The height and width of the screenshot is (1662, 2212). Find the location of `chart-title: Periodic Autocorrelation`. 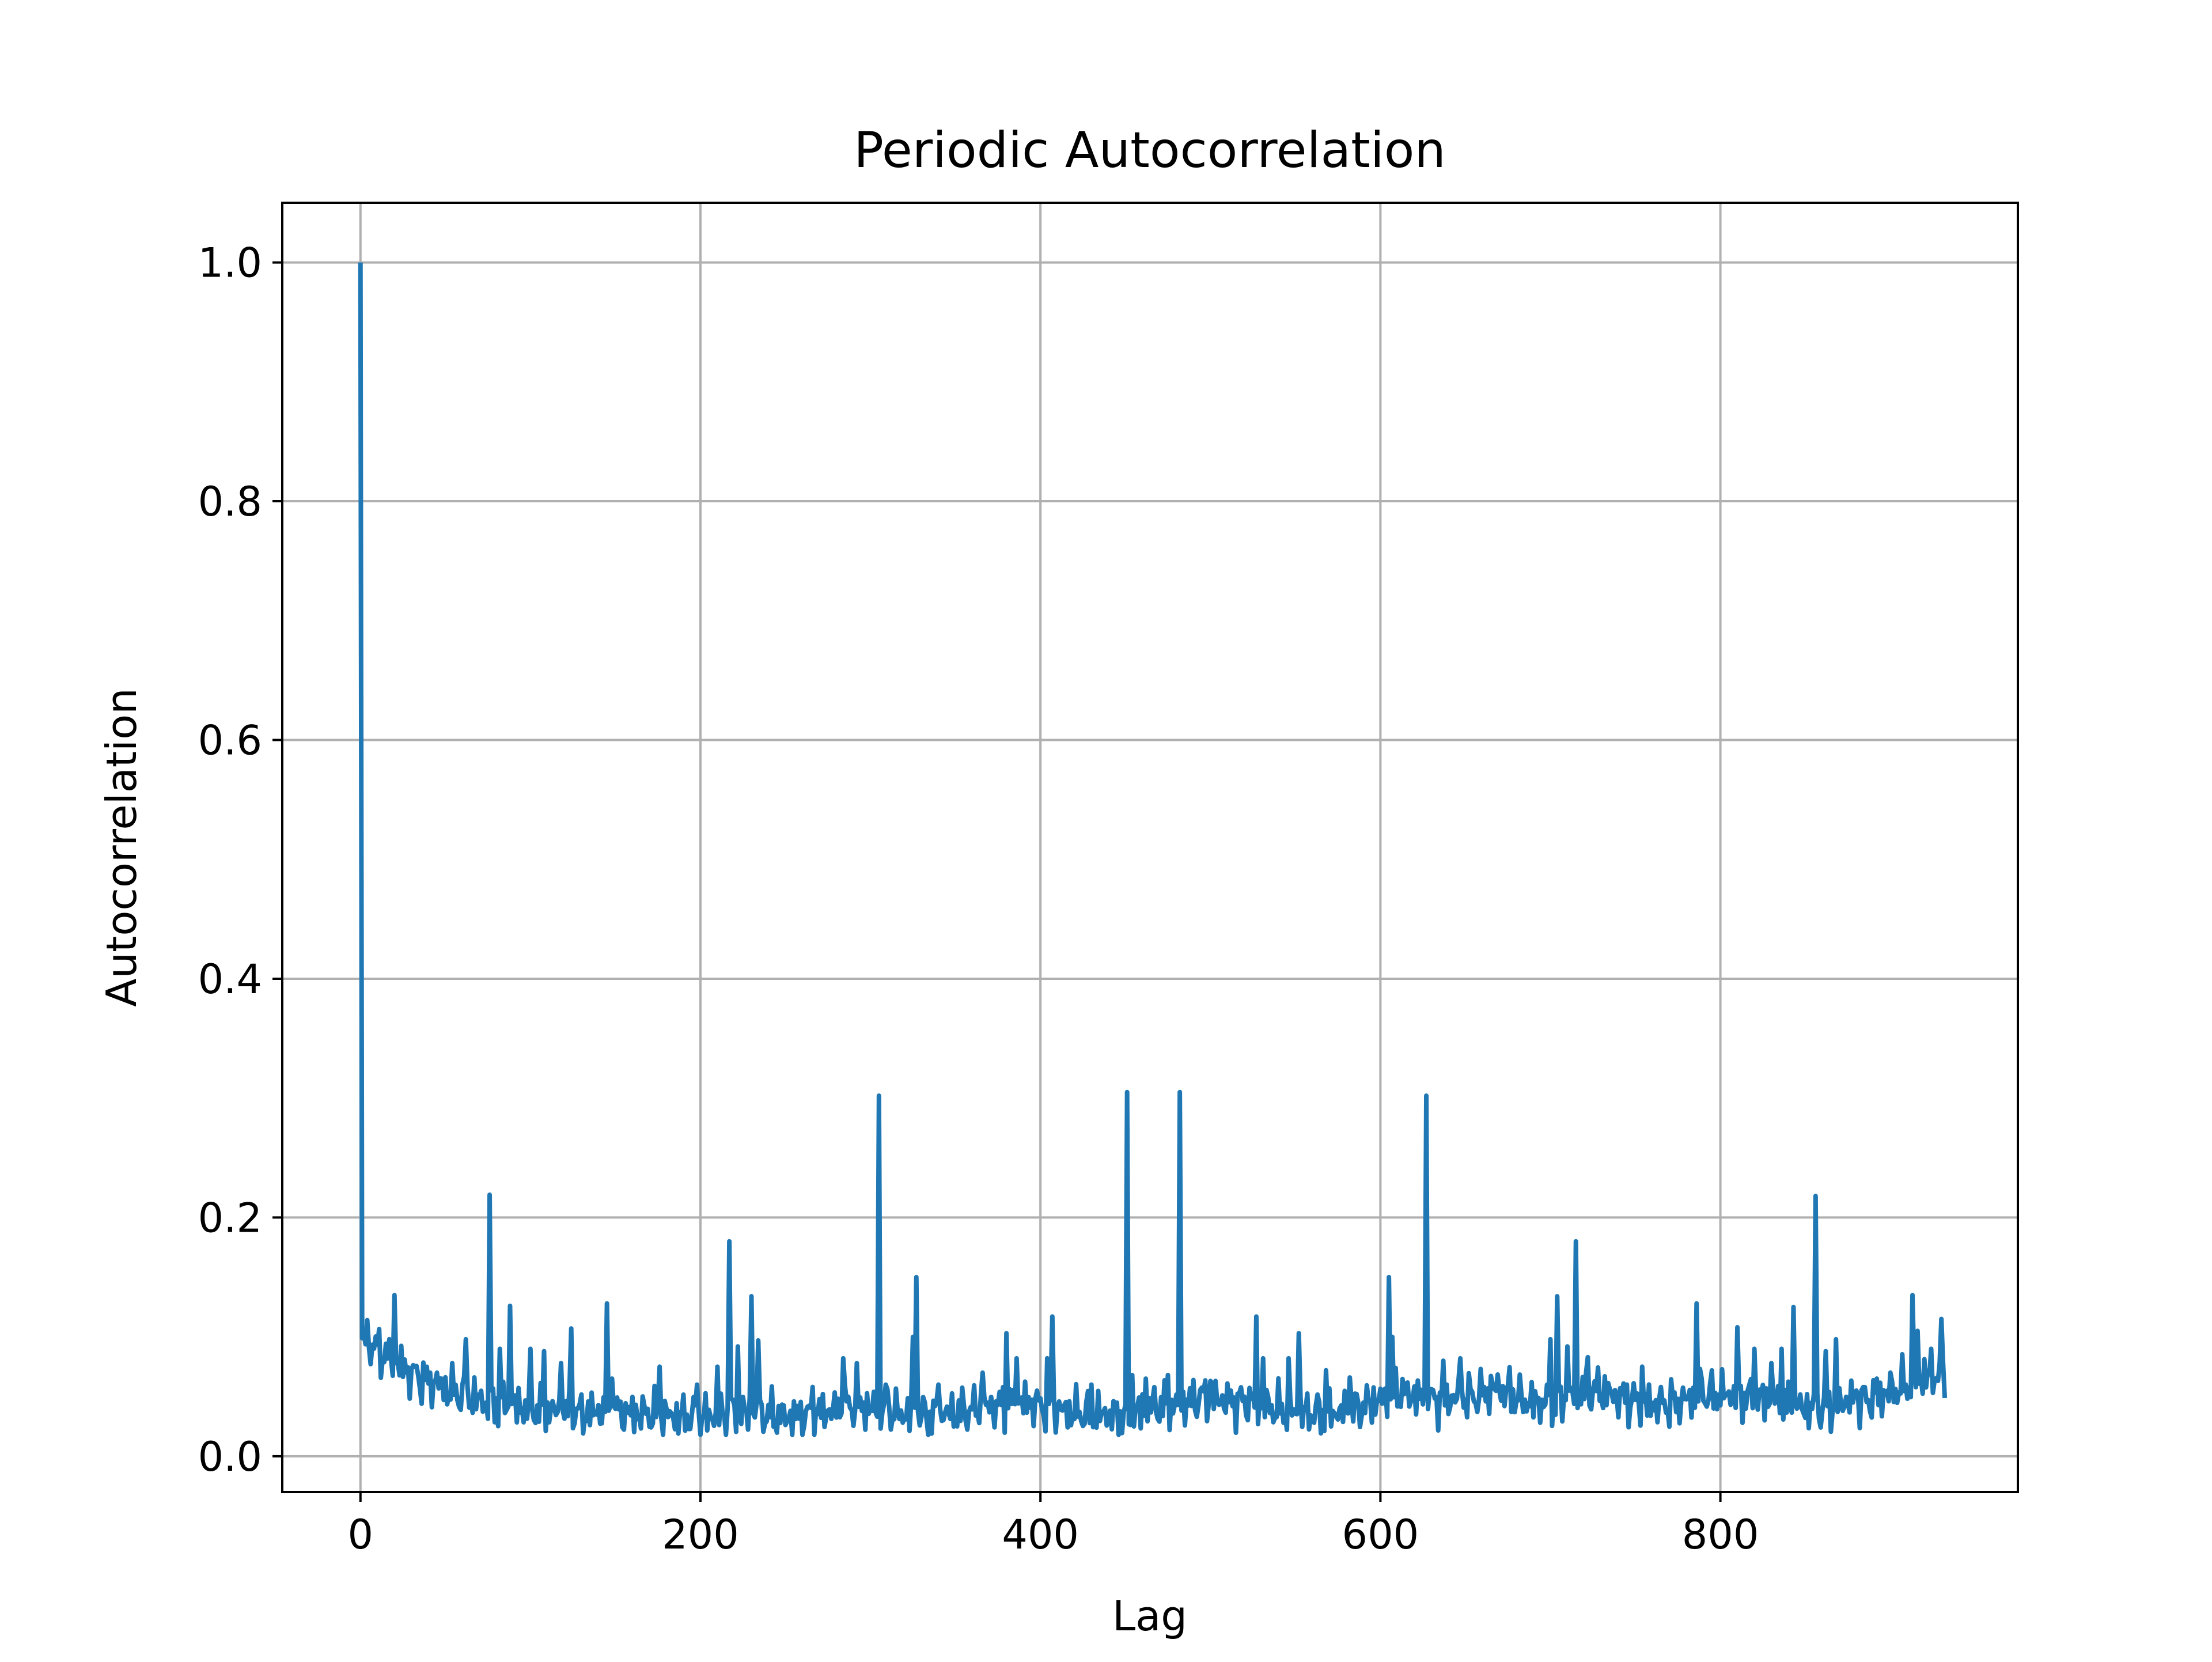

chart-title: Periodic Autocorrelation is located at coordinates (1150, 150).